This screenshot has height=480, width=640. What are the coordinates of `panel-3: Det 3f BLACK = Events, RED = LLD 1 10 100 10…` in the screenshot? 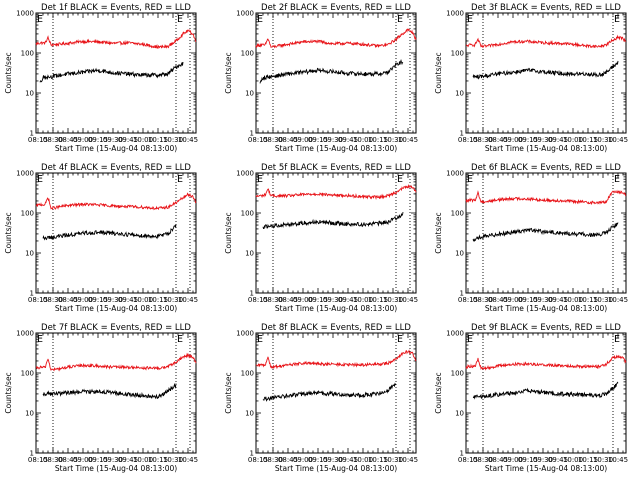 It's located at (531, 78).